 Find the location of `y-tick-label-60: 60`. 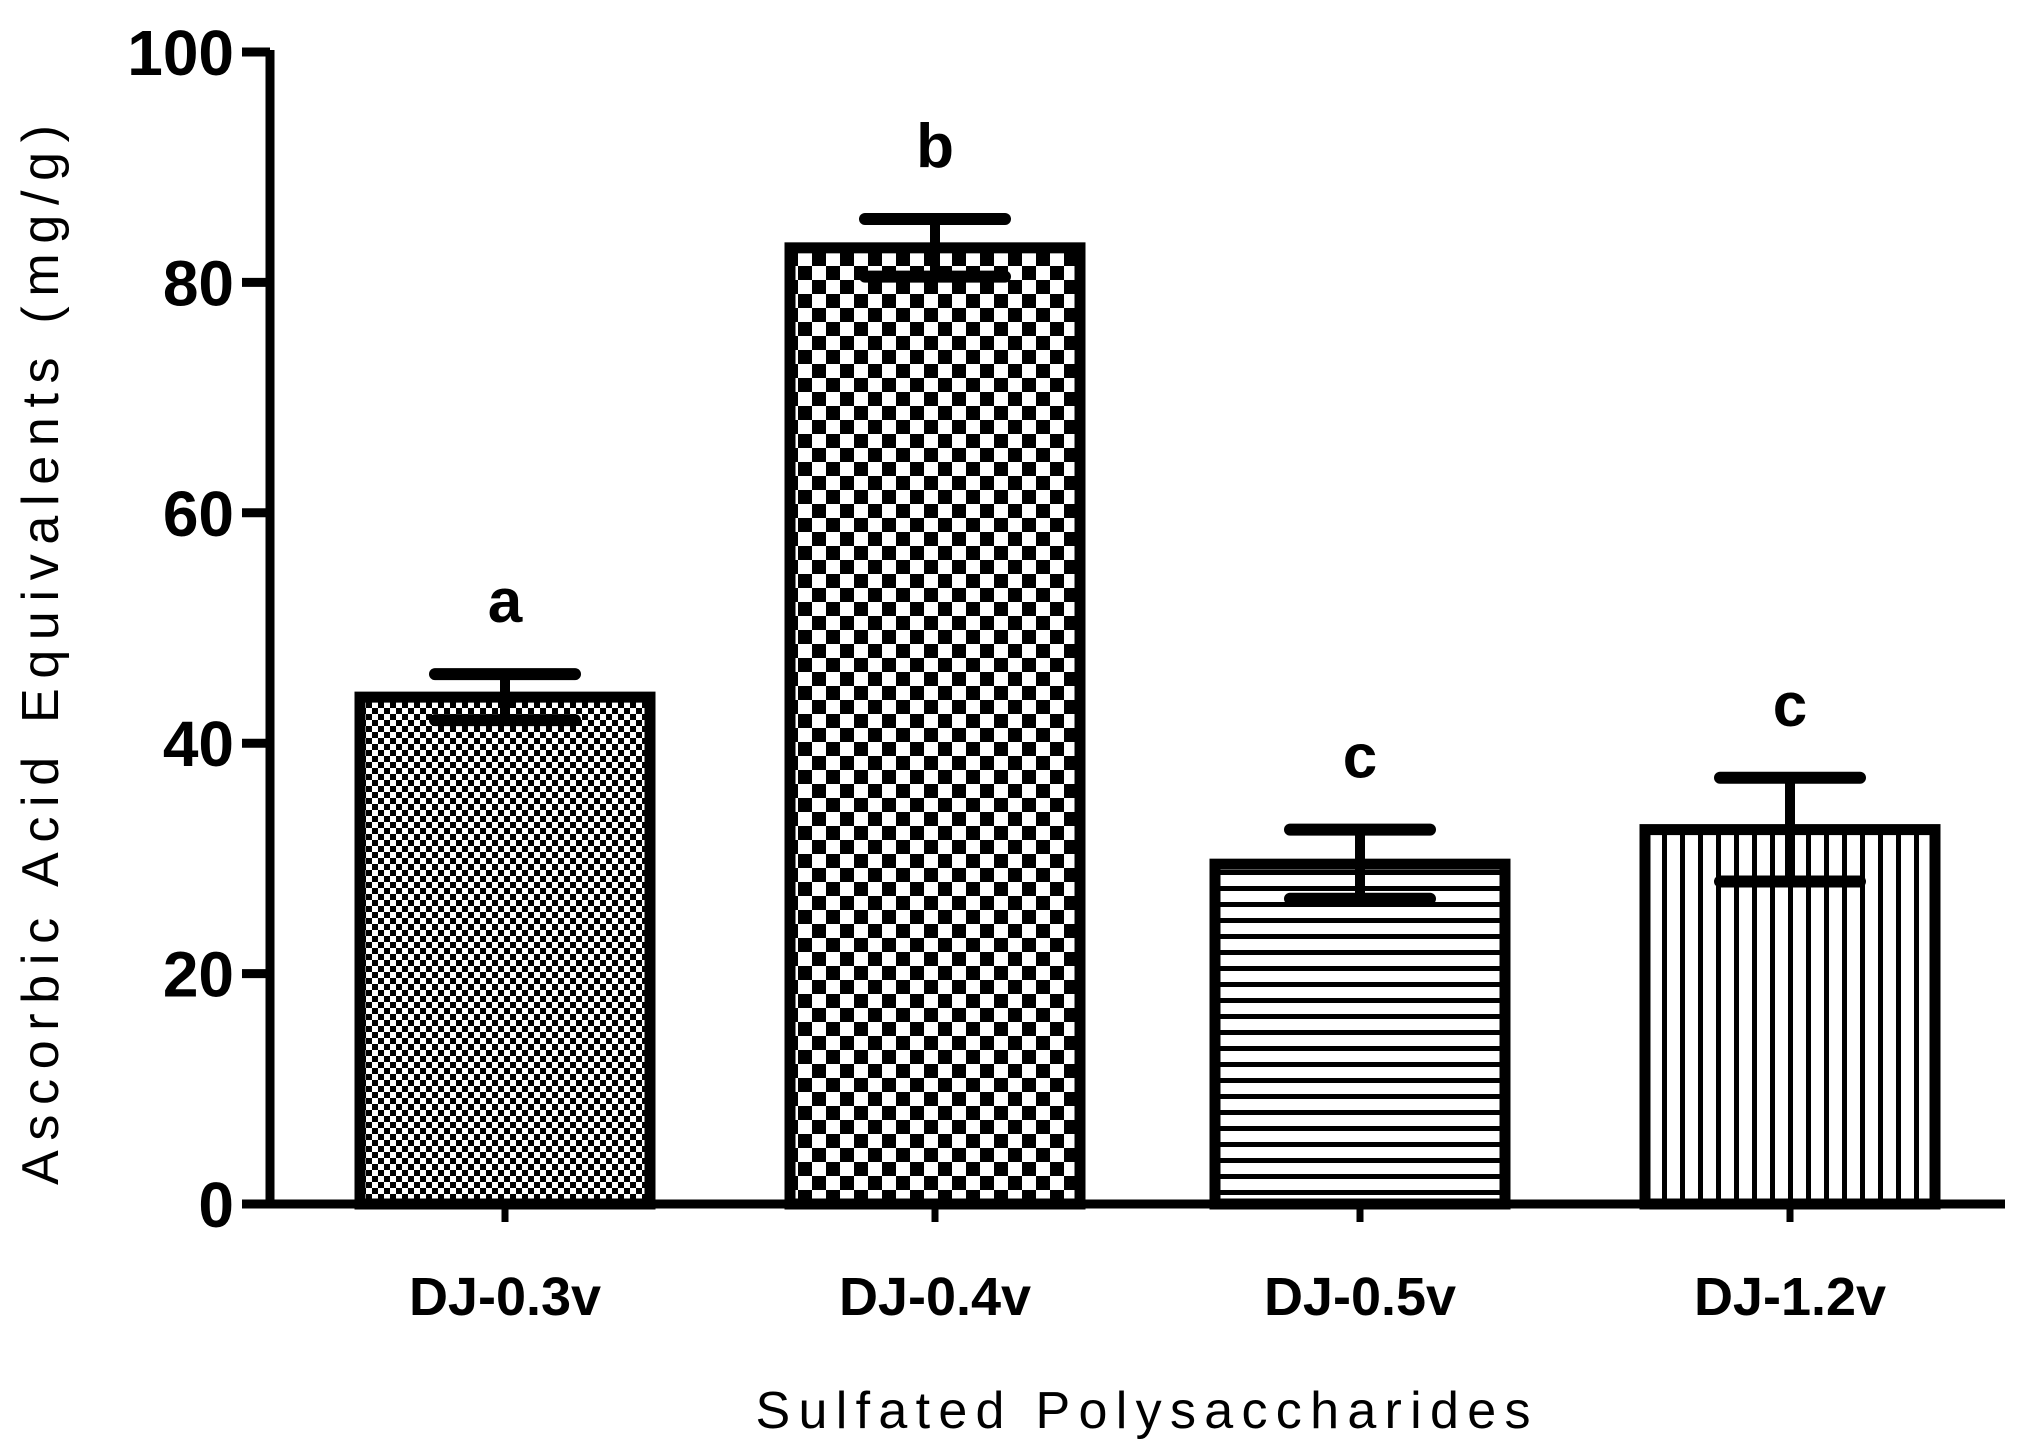

y-tick-label-60: 60 is located at coordinates (198, 514).